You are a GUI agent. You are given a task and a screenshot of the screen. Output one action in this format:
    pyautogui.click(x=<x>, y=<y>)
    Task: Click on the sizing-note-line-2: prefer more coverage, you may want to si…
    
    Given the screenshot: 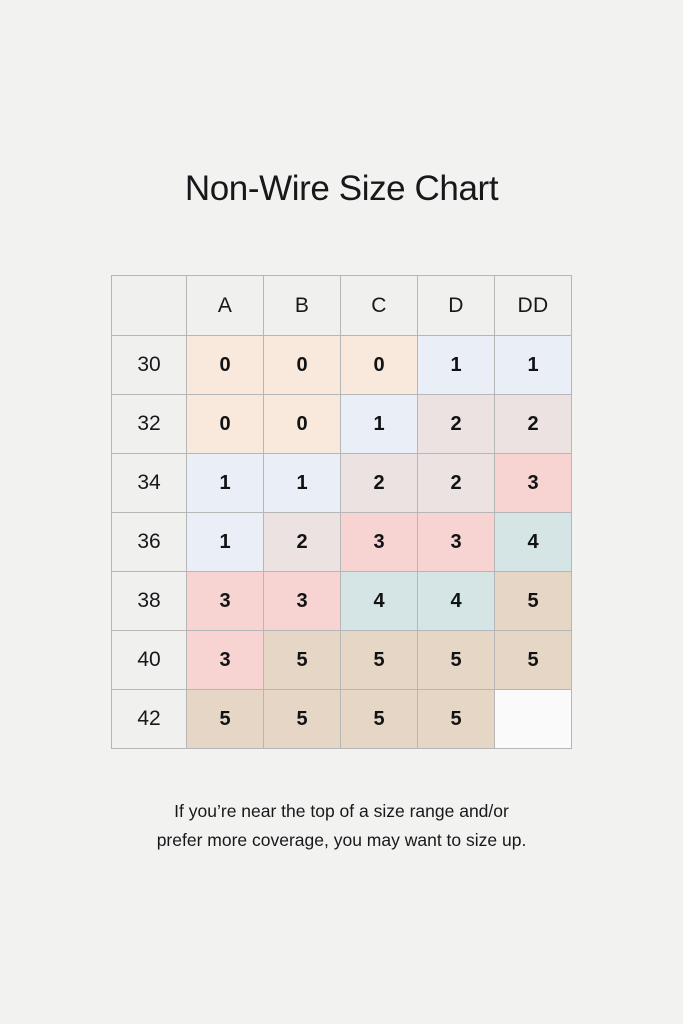 What is the action you would take?
    pyautogui.click(x=341, y=840)
    